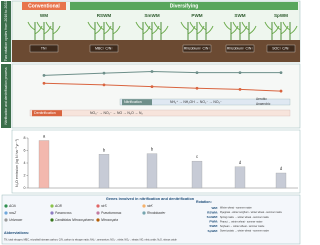 The height and width of the screenshot is (245, 320). I want to click on rotation-title: Rotation:, so click(204, 202).